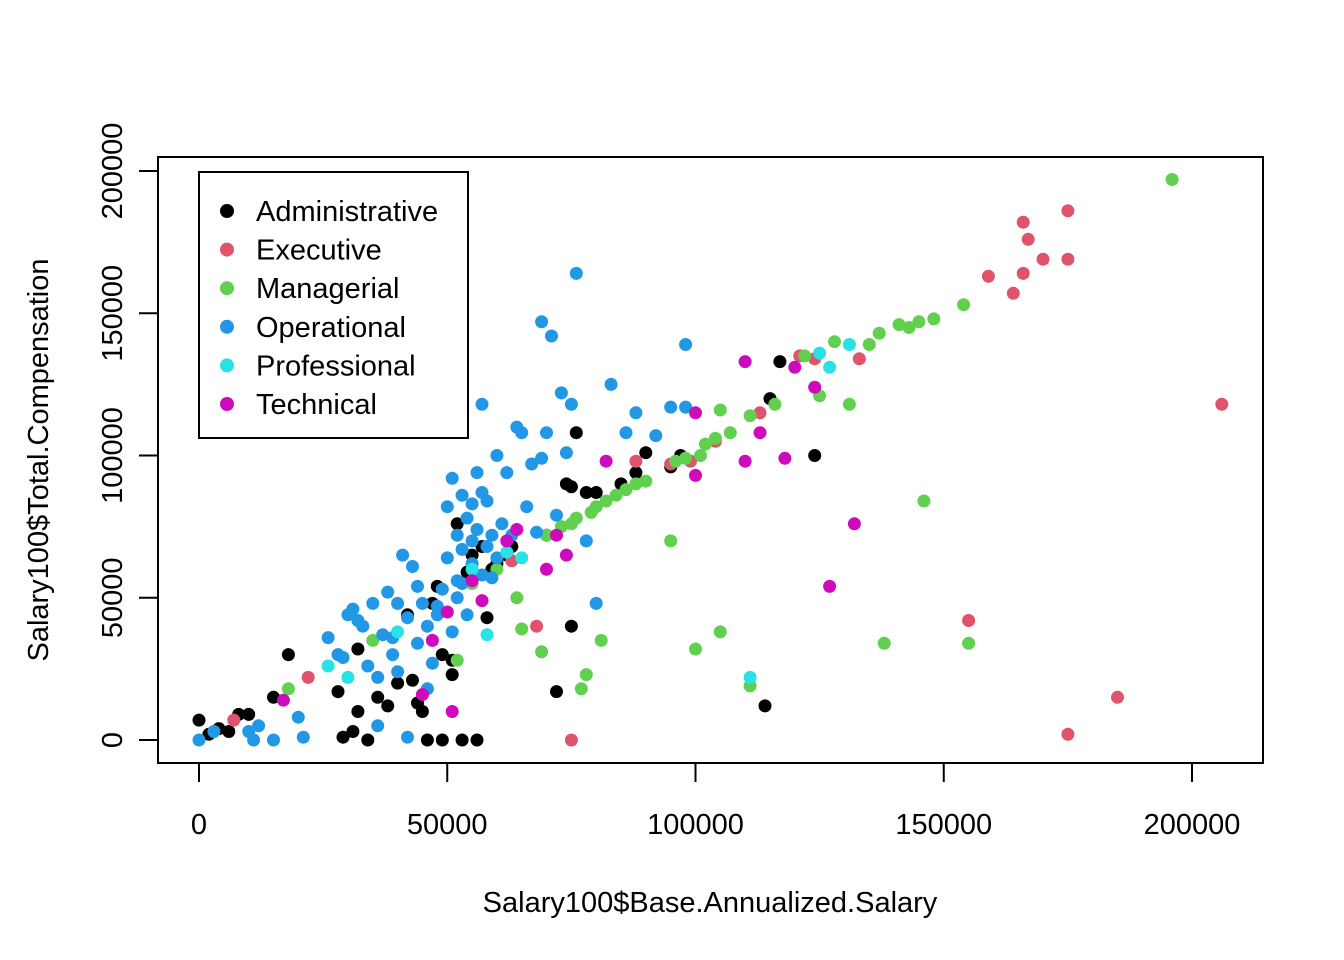 Image resolution: width=1344 pixels, height=960 pixels. I want to click on legend-label: Managerial, so click(327, 289).